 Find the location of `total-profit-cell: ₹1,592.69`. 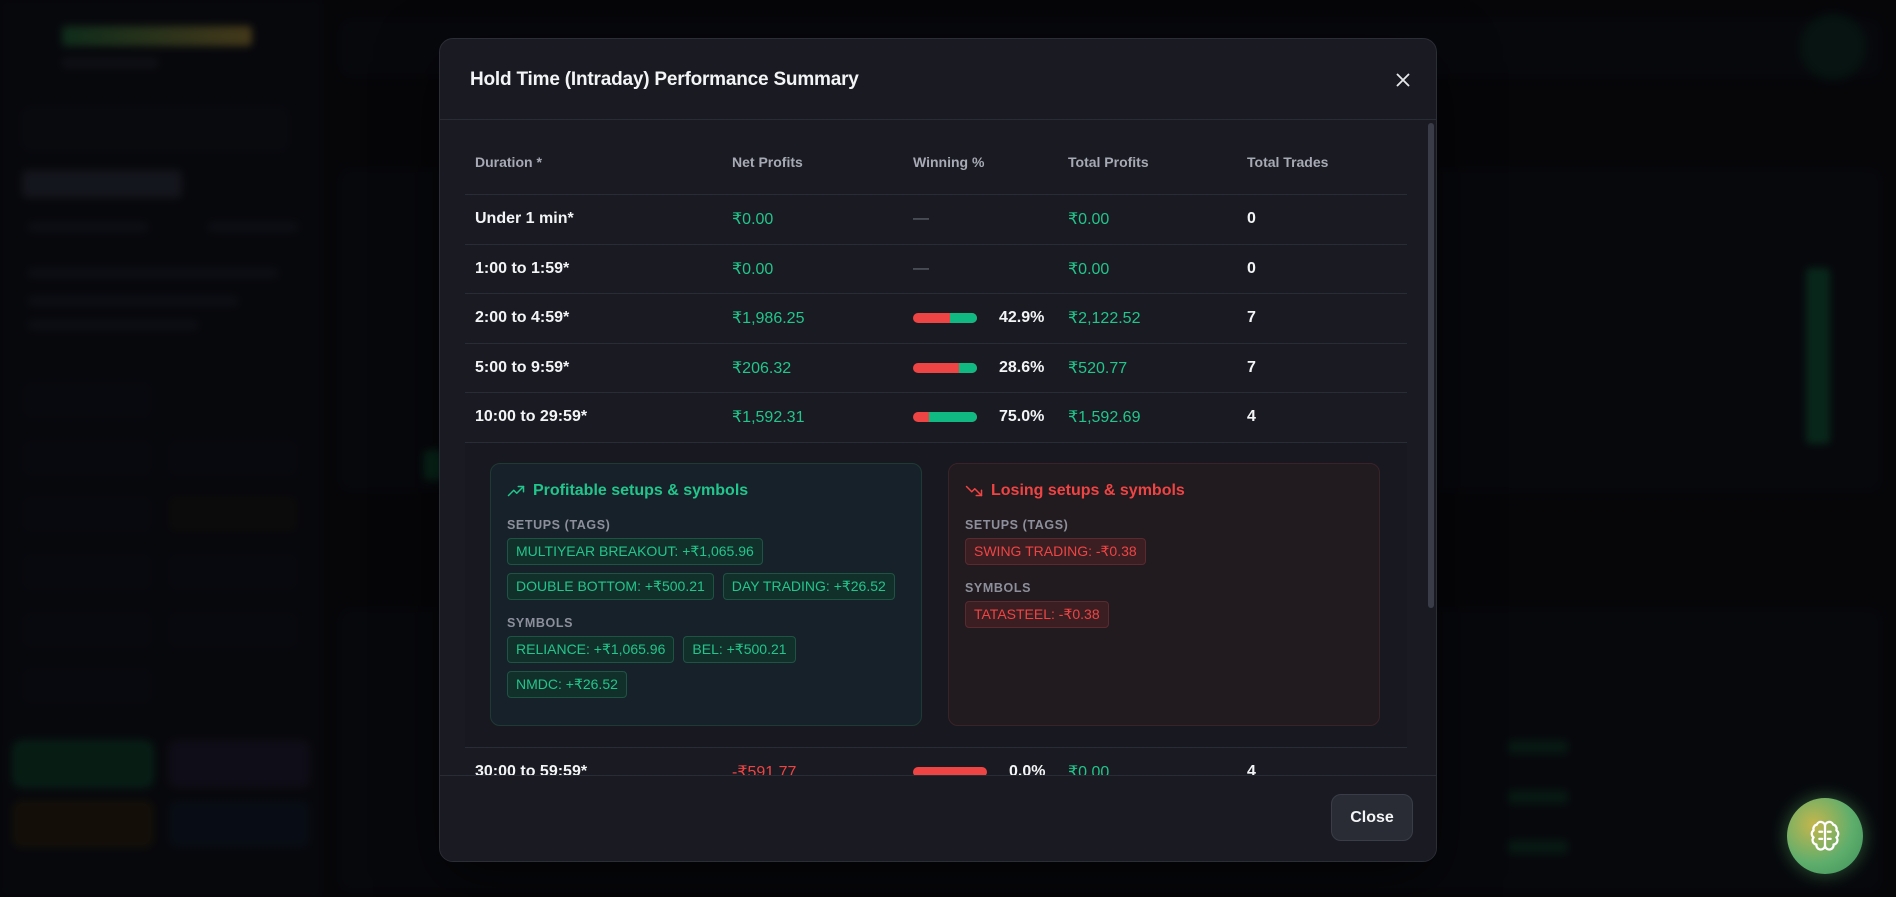

total-profit-cell: ₹1,592.69 is located at coordinates (1104, 418).